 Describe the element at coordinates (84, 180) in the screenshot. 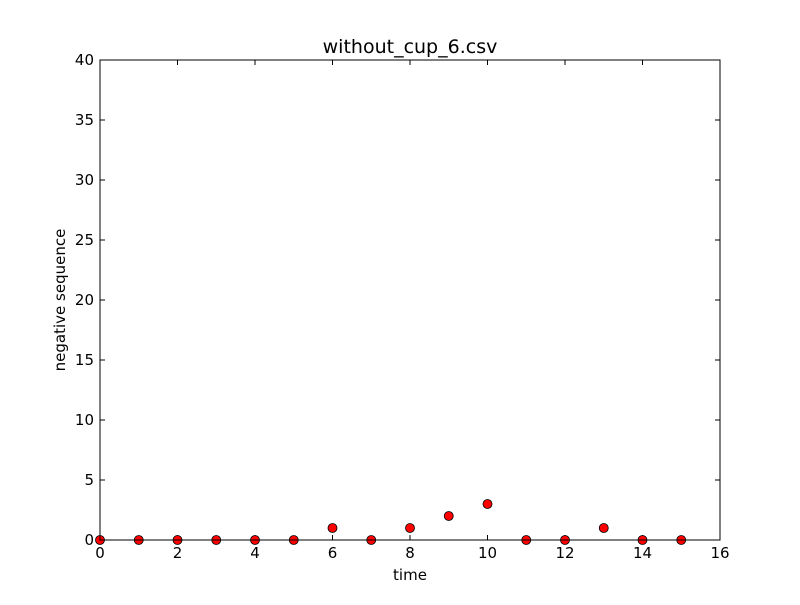

I see `y-tick-label: 30` at that location.